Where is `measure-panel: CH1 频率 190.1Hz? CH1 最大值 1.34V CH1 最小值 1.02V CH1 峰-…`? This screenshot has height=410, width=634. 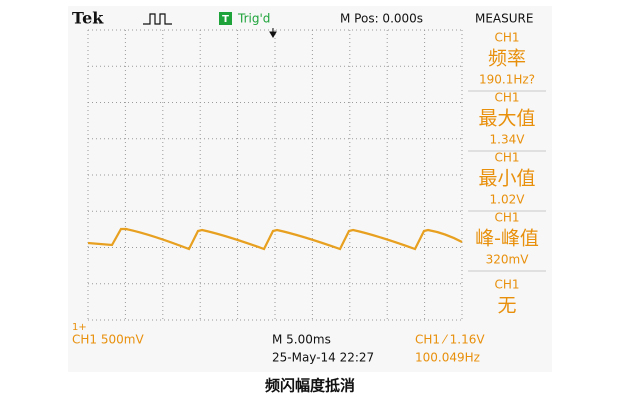 measure-panel: CH1 频率 190.1Hz? CH1 最大值 1.34V CH1 最小值 1.02V CH1 峰-… is located at coordinates (507, 174).